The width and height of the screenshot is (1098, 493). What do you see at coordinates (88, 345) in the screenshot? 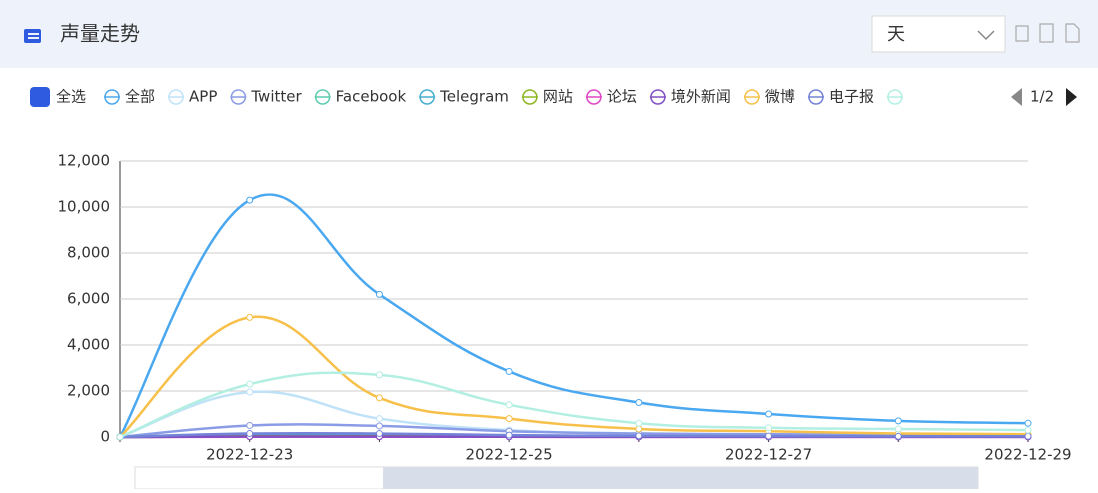
I see `y-tick-label: 4,000` at bounding box center [88, 345].